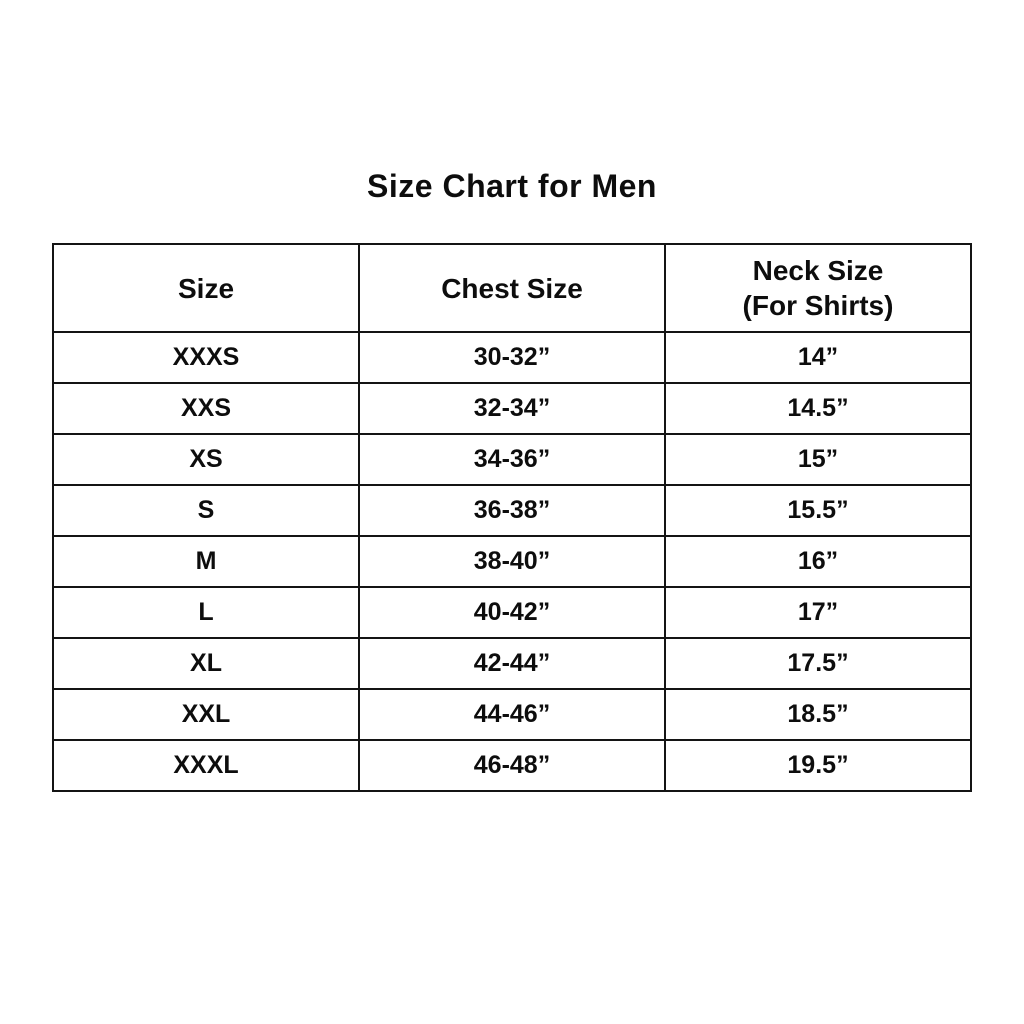 The height and width of the screenshot is (1024, 1024). I want to click on cell-chest-size: 30-32”, so click(512, 357).